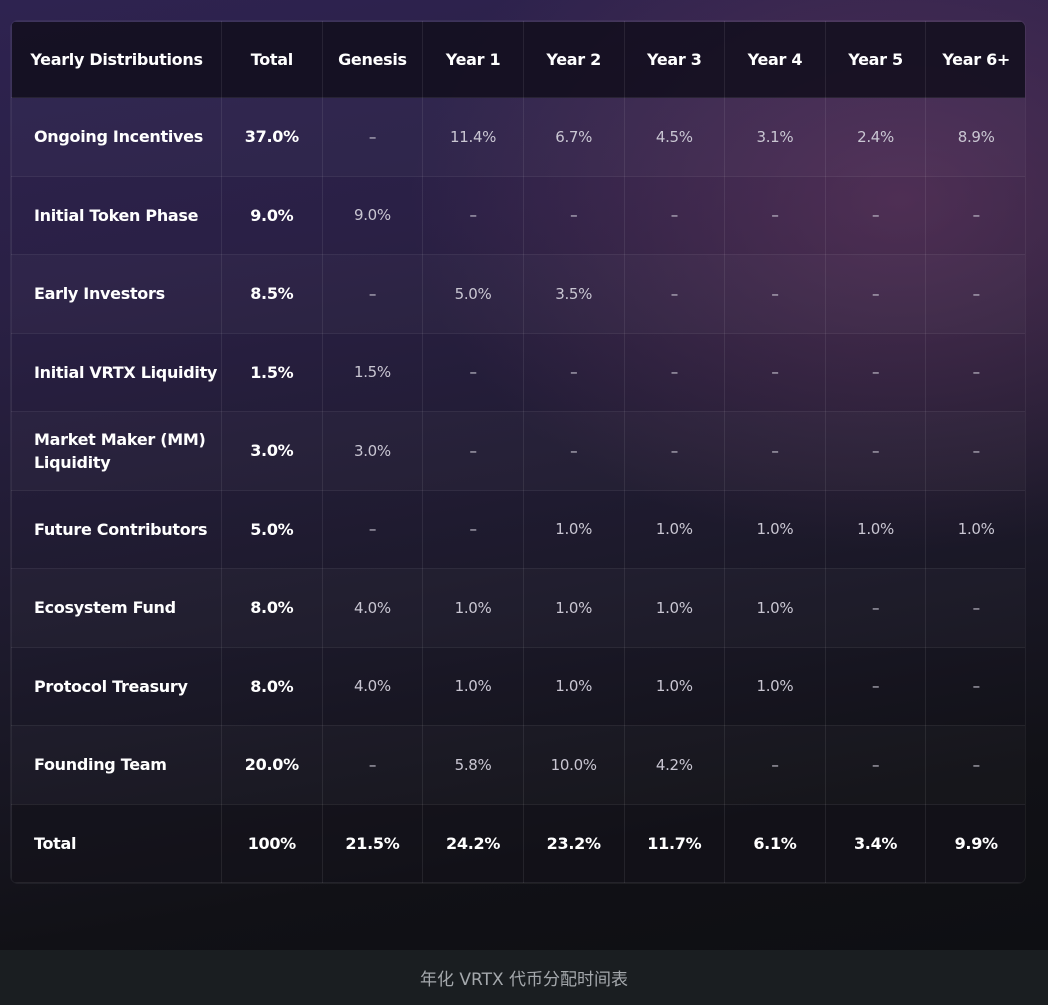 The image size is (1048, 1005). Describe the element at coordinates (674, 765) in the screenshot. I see `table-cell: 4.2%` at that location.